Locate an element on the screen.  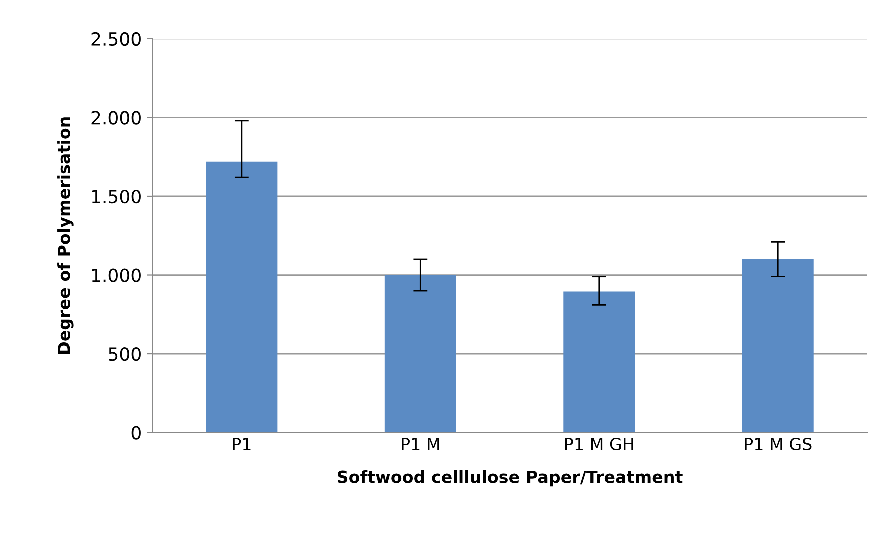
x-tick-label: P1 M GS is located at coordinates (778, 444).